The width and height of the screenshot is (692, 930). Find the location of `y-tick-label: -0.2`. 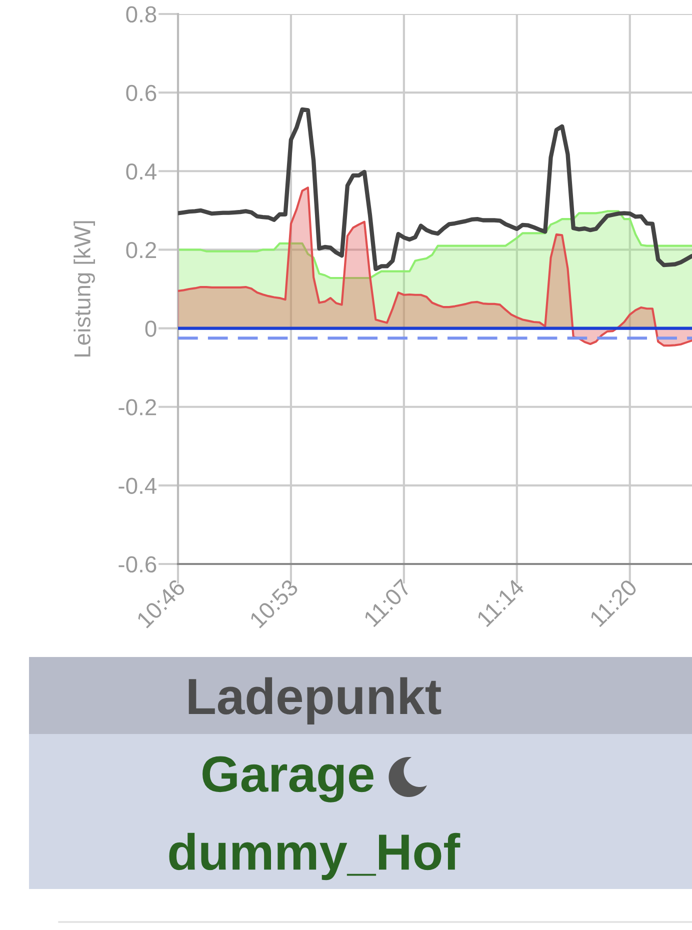

y-tick-label: -0.2 is located at coordinates (137, 407).